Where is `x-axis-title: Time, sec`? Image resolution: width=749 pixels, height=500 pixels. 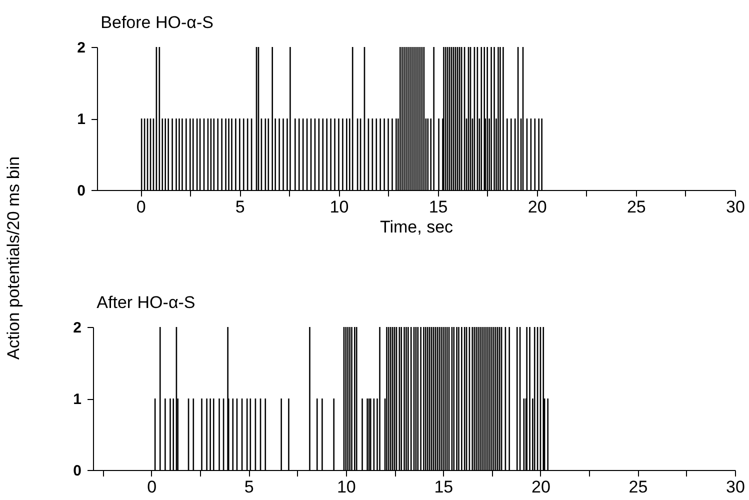 x-axis-title: Time, sec is located at coordinates (417, 227).